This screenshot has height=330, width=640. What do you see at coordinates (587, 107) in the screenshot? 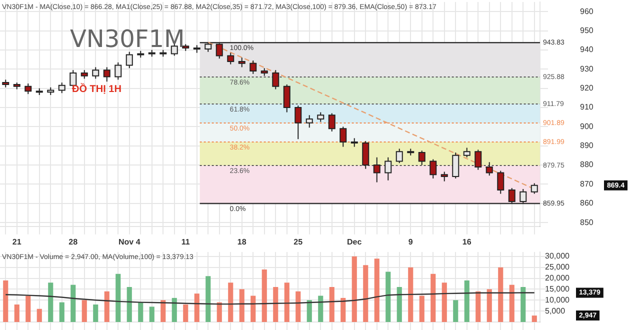
I see `y-tick-label: 910` at bounding box center [587, 107].